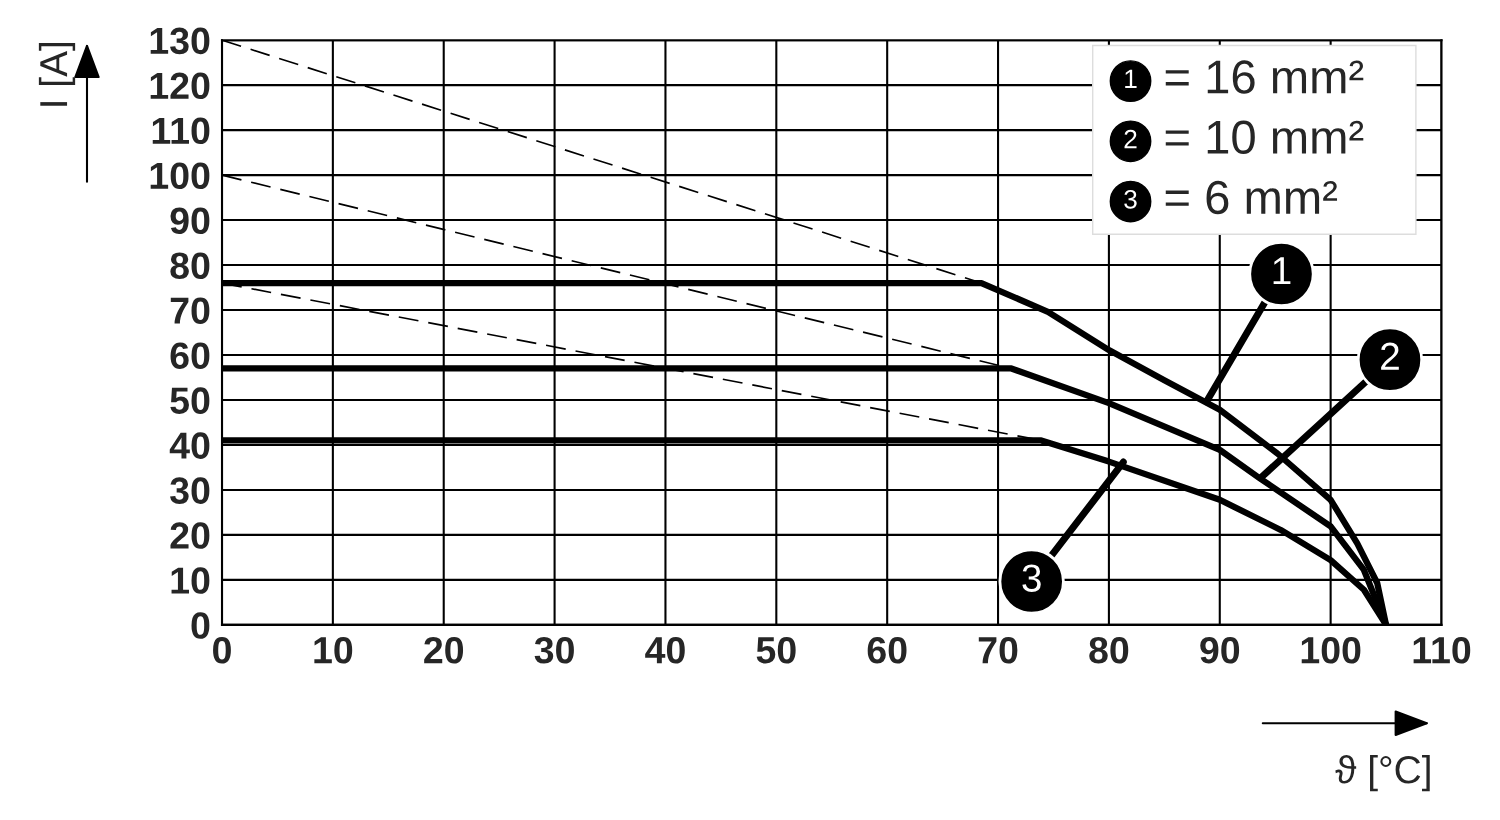 The image size is (1500, 820). I want to click on annotation: 3, so click(1031, 578).